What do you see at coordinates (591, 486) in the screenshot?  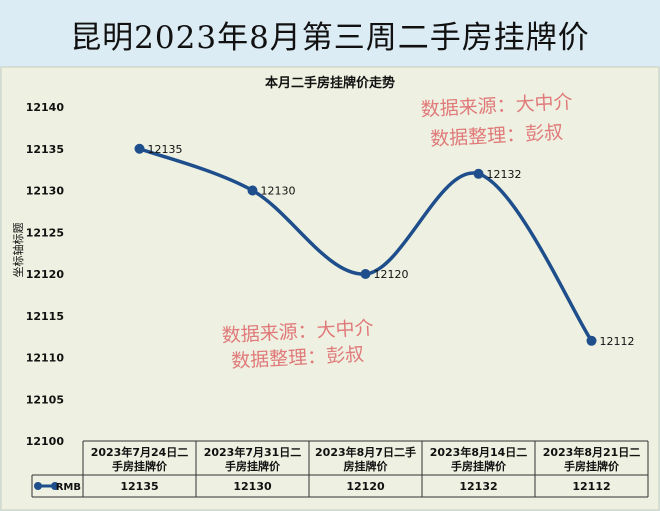 I see `table-value: 12112` at bounding box center [591, 486].